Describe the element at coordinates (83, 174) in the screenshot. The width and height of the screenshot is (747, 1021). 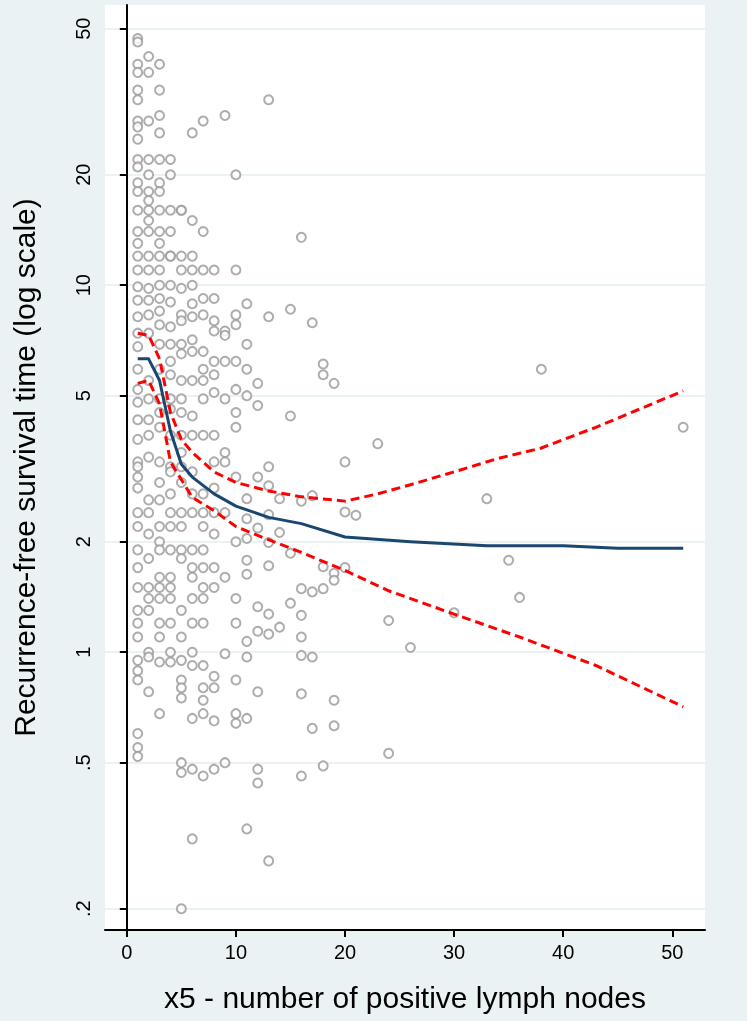
I see `y-tick-label: 20` at that location.